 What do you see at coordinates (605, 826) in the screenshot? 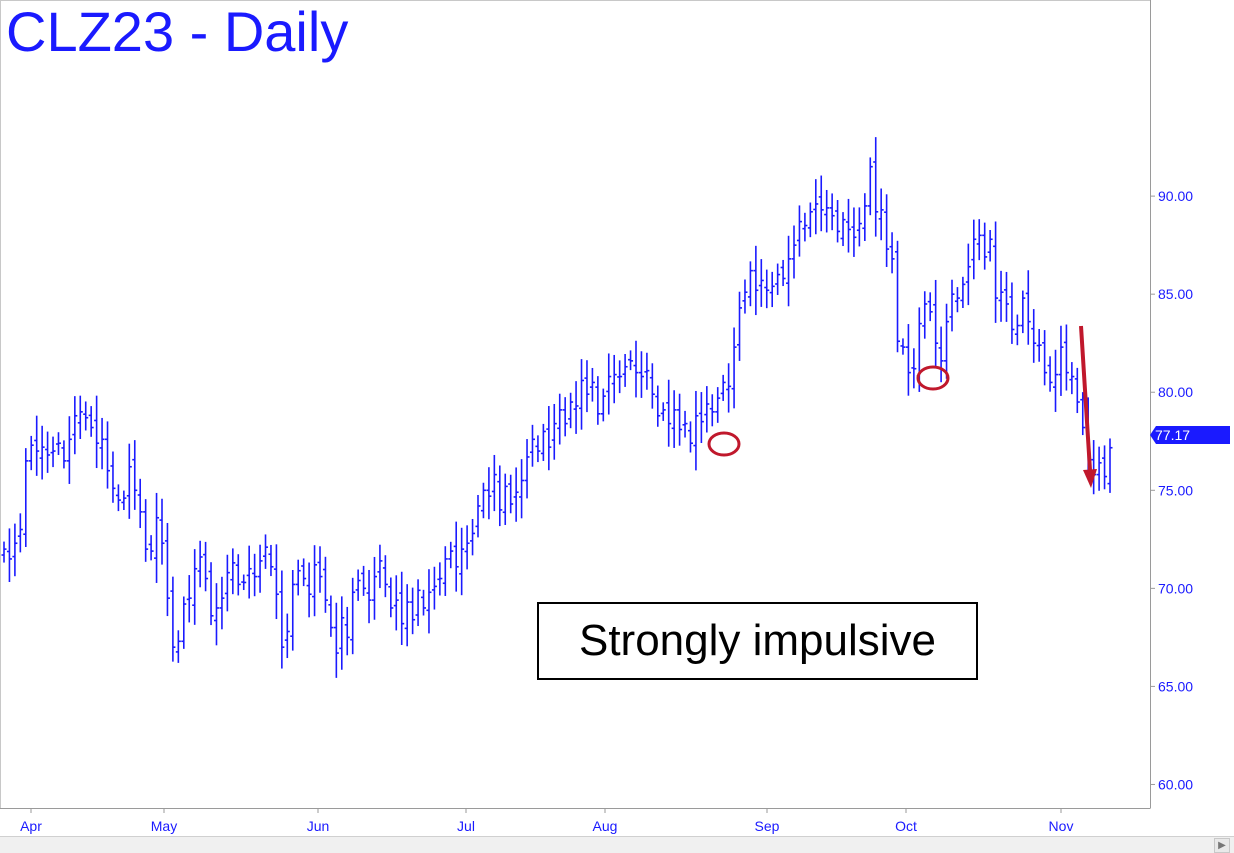
I see `x-tick-label: Aug` at bounding box center [605, 826].